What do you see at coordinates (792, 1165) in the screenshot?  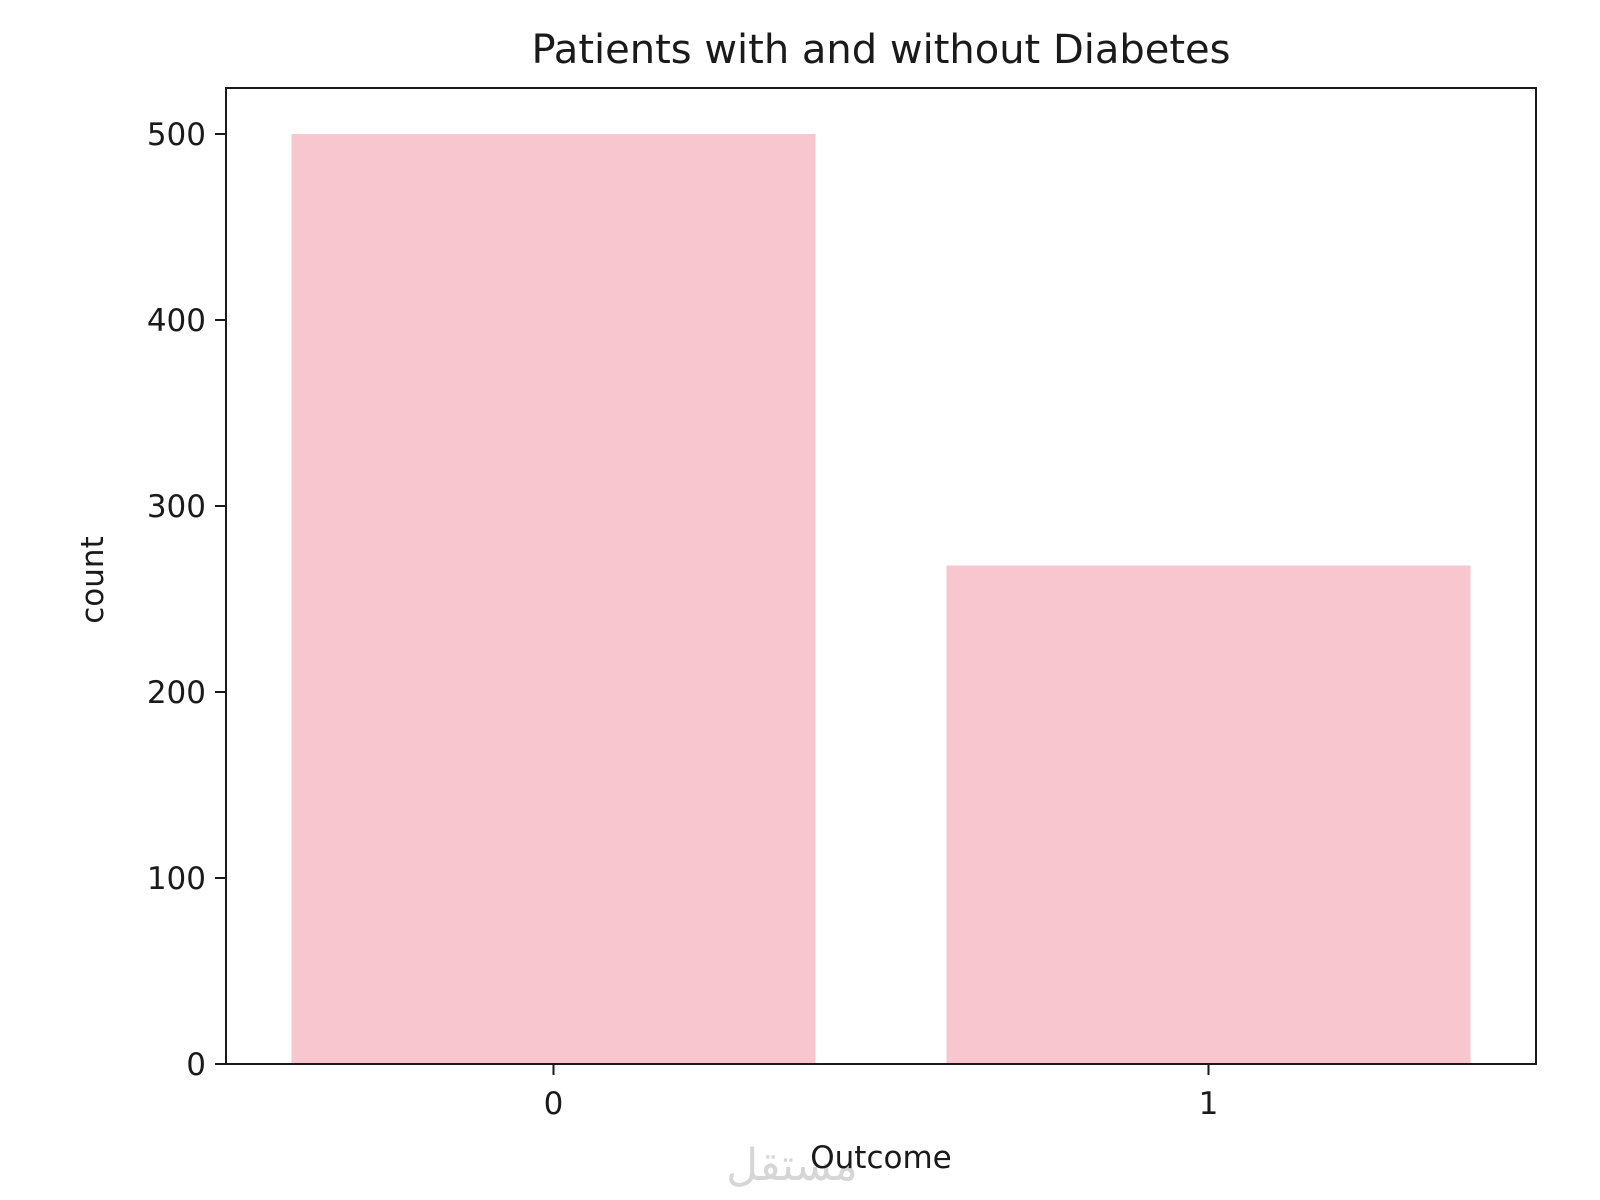 I see `watermark-logo: مستقل` at bounding box center [792, 1165].